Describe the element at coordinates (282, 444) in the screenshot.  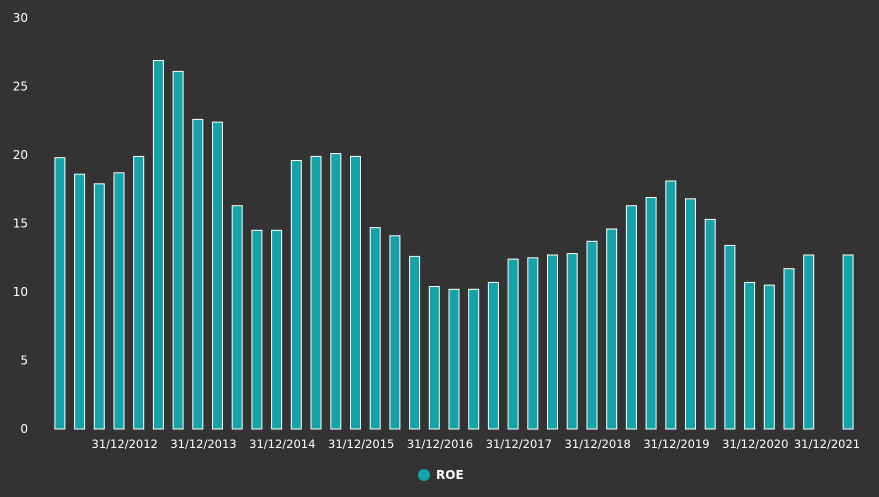
I see `x-tick-label: 31/12/2014` at that location.